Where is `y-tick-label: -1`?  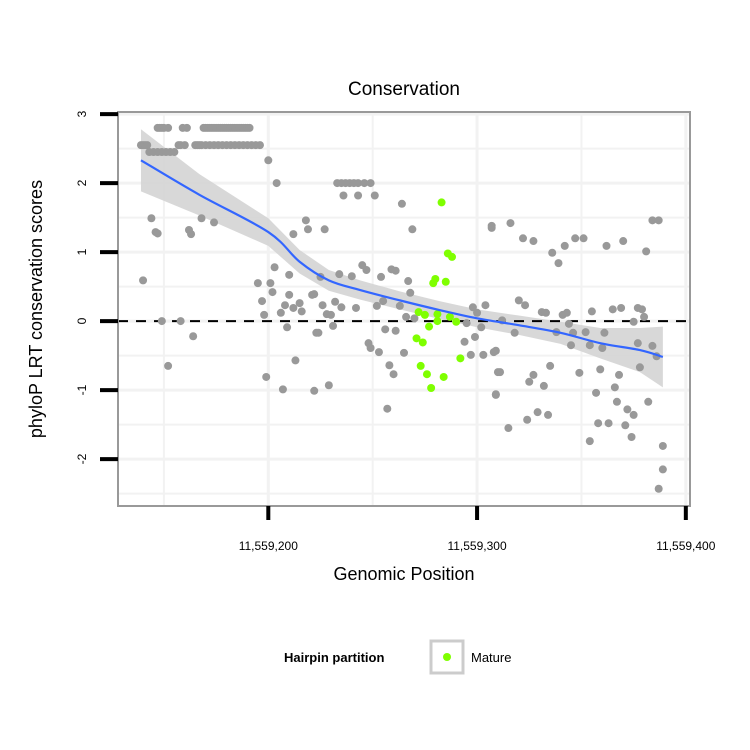
y-tick-label: -1 is located at coordinates (82, 389).